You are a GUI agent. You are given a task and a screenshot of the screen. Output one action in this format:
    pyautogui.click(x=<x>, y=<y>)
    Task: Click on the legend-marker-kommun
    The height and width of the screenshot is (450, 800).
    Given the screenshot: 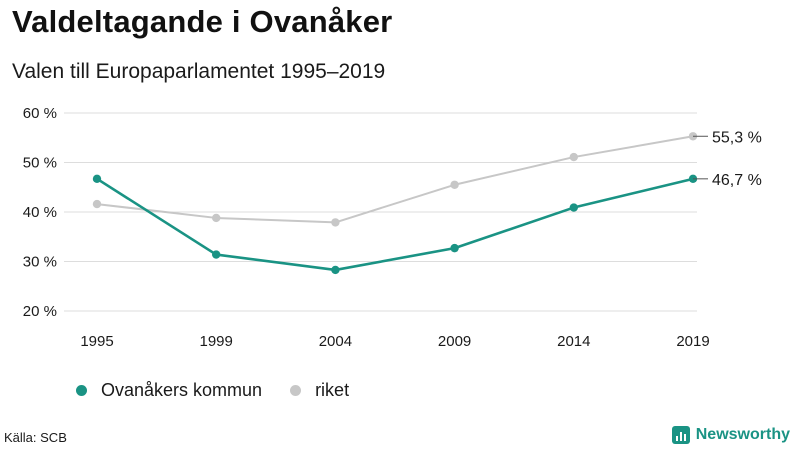 What is the action you would take?
    pyautogui.click(x=81, y=390)
    